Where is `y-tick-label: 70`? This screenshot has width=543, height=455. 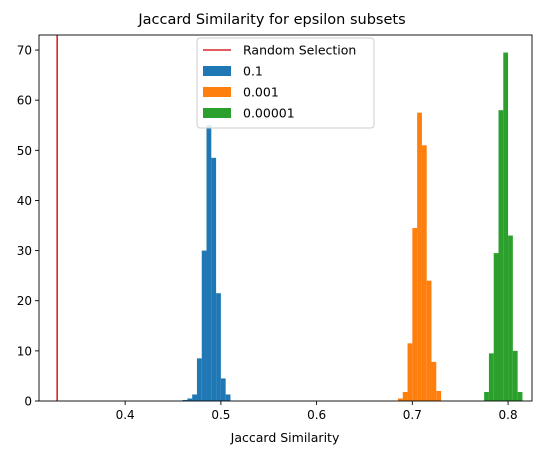 y-tick-label: 70 is located at coordinates (24, 51).